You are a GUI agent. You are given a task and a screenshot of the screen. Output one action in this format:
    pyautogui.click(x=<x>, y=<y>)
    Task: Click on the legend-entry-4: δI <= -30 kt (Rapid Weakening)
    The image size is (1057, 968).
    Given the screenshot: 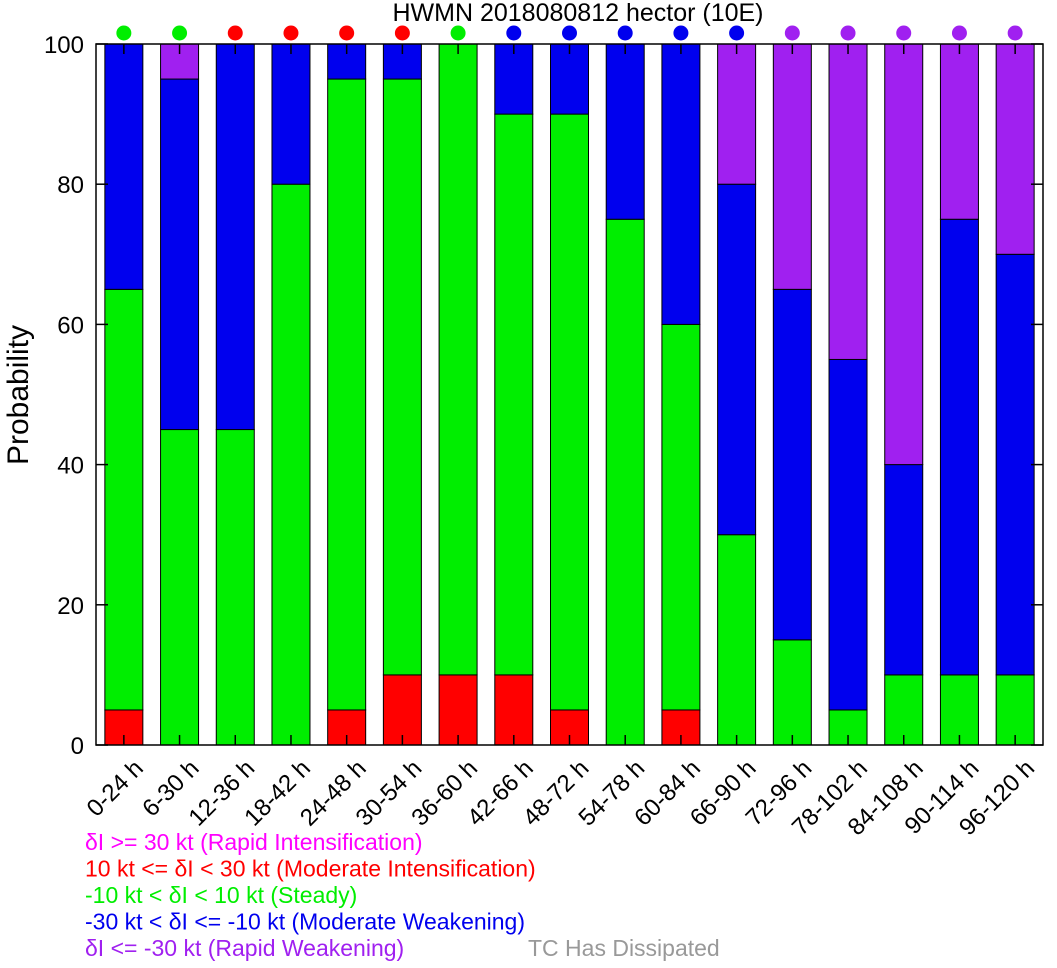 What is the action you would take?
    pyautogui.click(x=244, y=948)
    